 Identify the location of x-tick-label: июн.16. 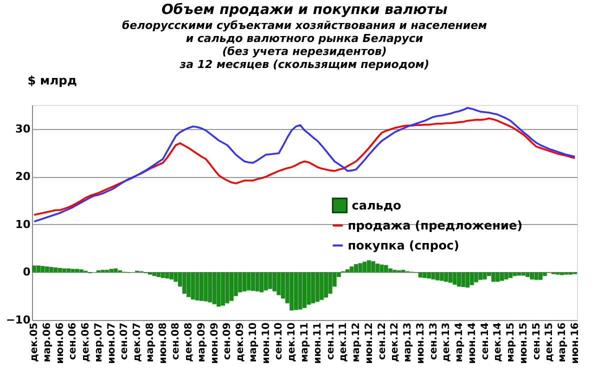
(575, 343).